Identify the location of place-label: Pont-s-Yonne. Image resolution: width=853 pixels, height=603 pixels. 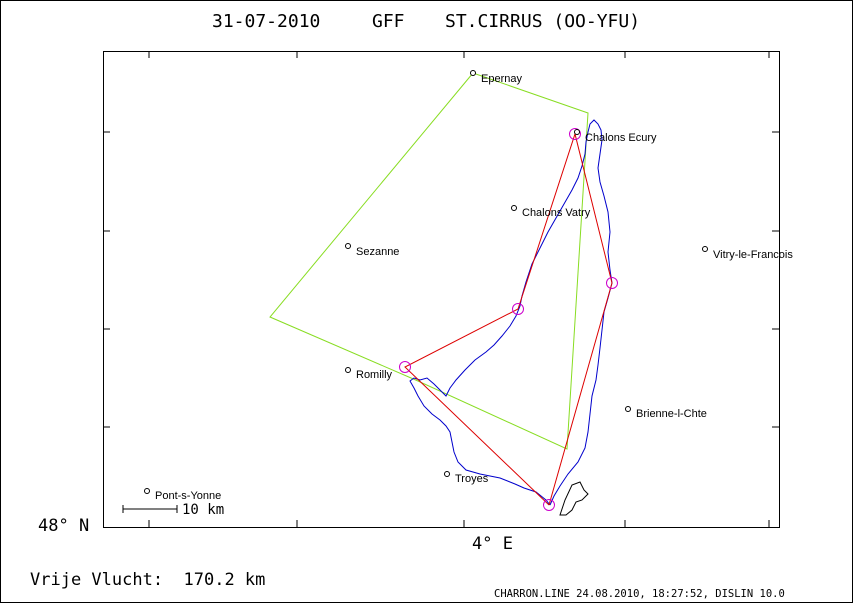
(188, 496).